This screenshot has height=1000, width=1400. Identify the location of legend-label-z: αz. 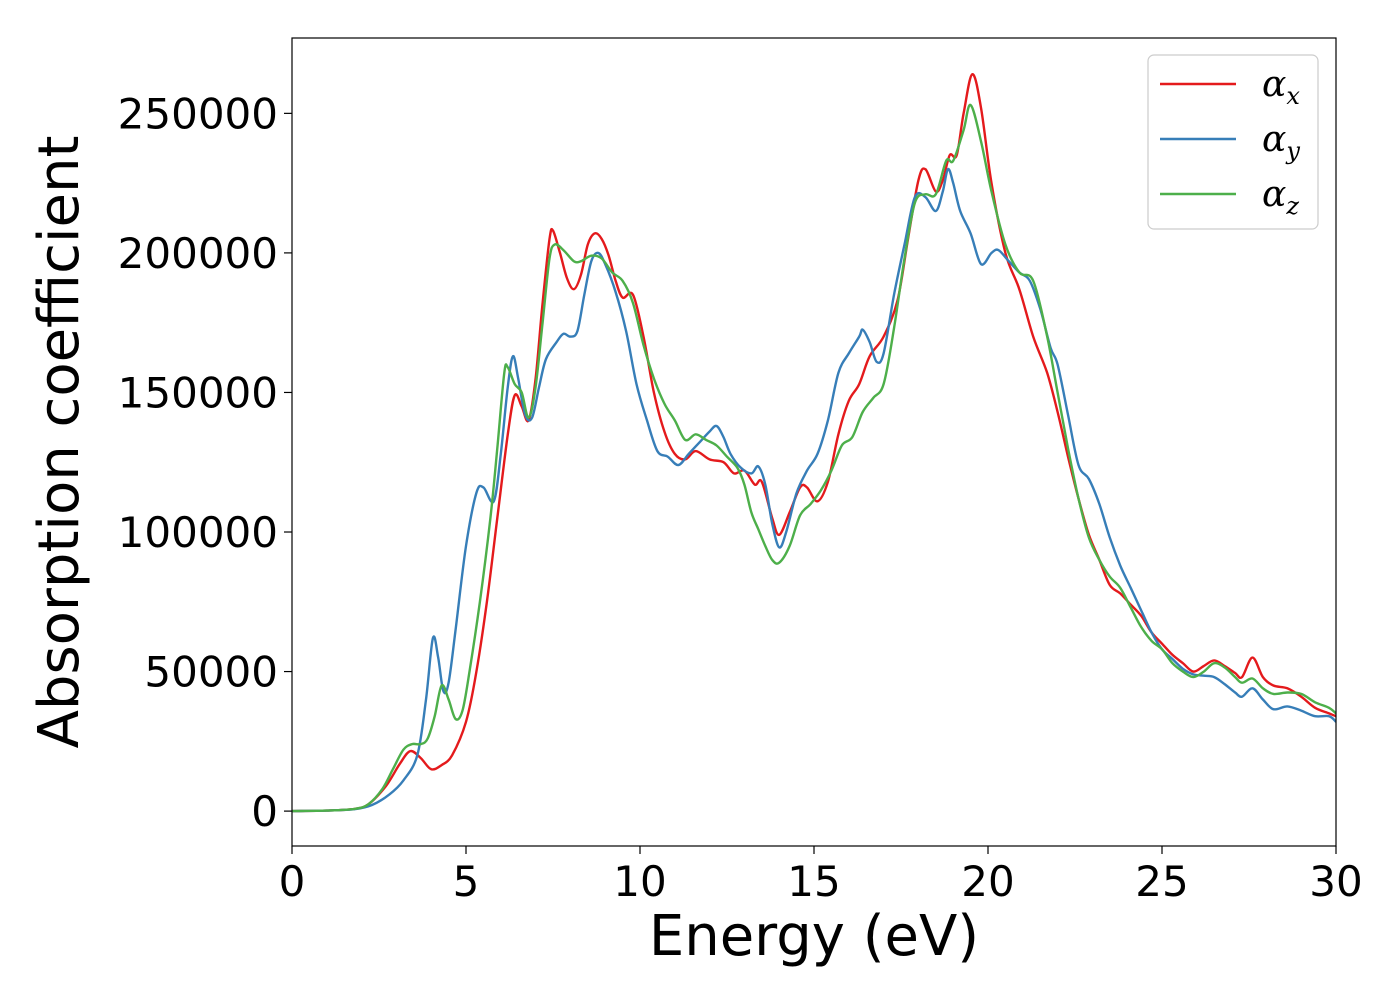
(1280, 197).